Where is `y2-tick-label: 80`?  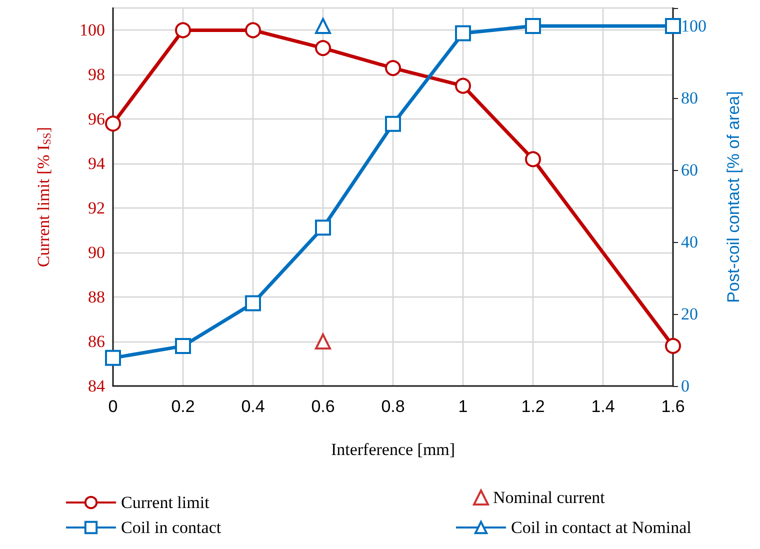 y2-tick-label: 80 is located at coordinates (689, 98).